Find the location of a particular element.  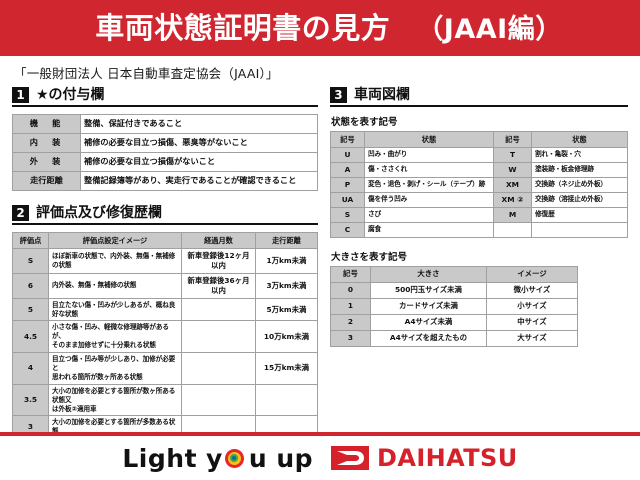

page-title: 車両状態証明書の見方 （JAAI編） is located at coordinates (328, 27).